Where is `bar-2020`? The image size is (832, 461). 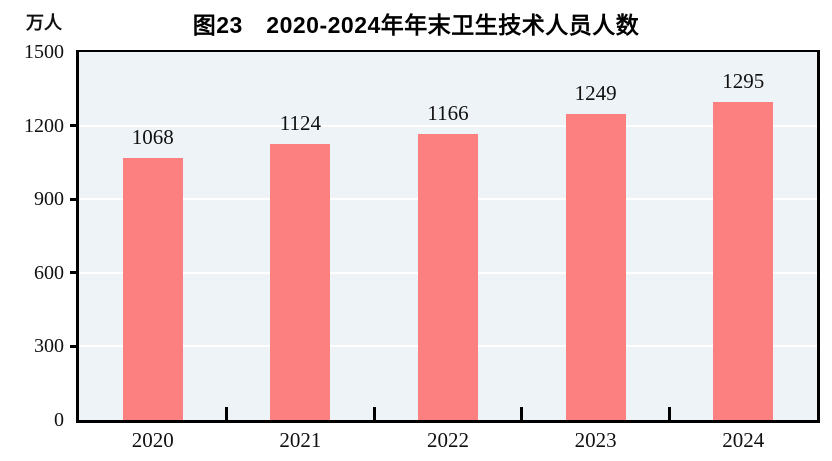
bar-2020 is located at coordinates (152, 288).